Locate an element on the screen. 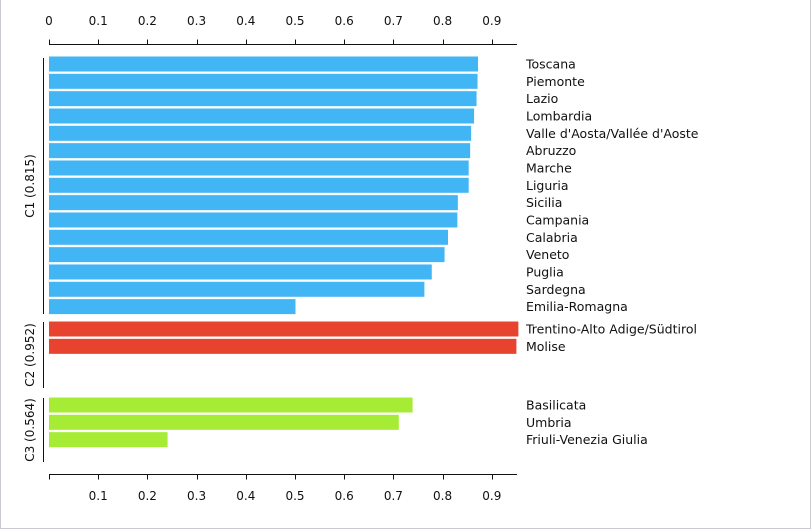 This screenshot has width=811, height=530. row-label: Trentino-Alto Adige/Südtirol is located at coordinates (611, 329).